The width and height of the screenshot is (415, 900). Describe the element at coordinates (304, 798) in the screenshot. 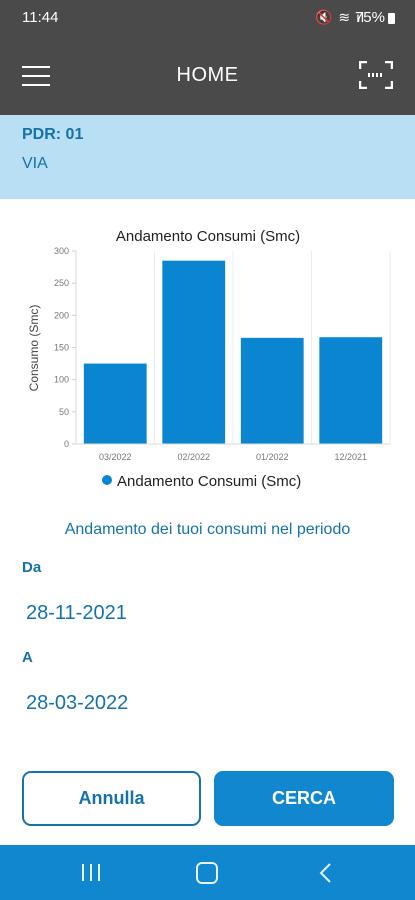

I see `search-button: CERCA` at that location.